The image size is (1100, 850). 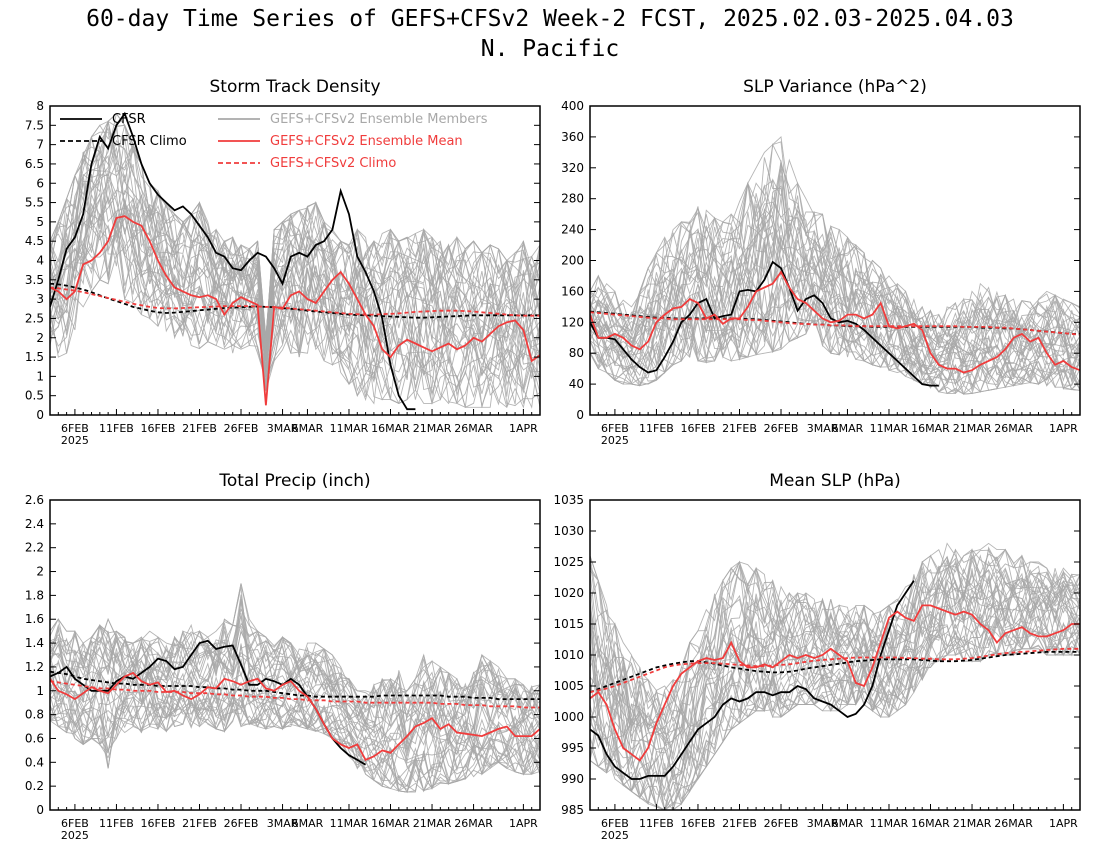 I want to click on y-tick-label: 1, so click(x=40, y=691).